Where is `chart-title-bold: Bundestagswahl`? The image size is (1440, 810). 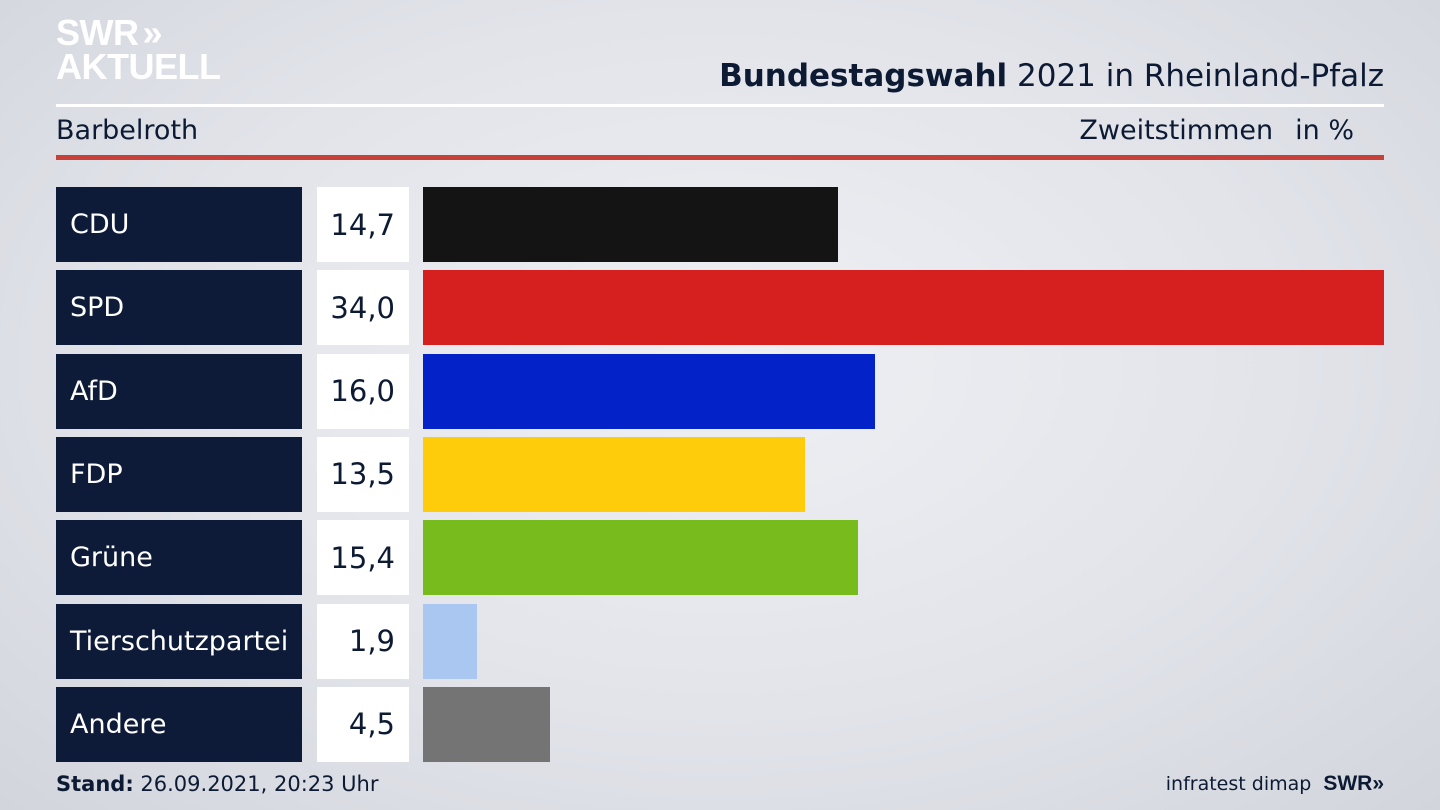 chart-title-bold: Bundestagswahl is located at coordinates (863, 76).